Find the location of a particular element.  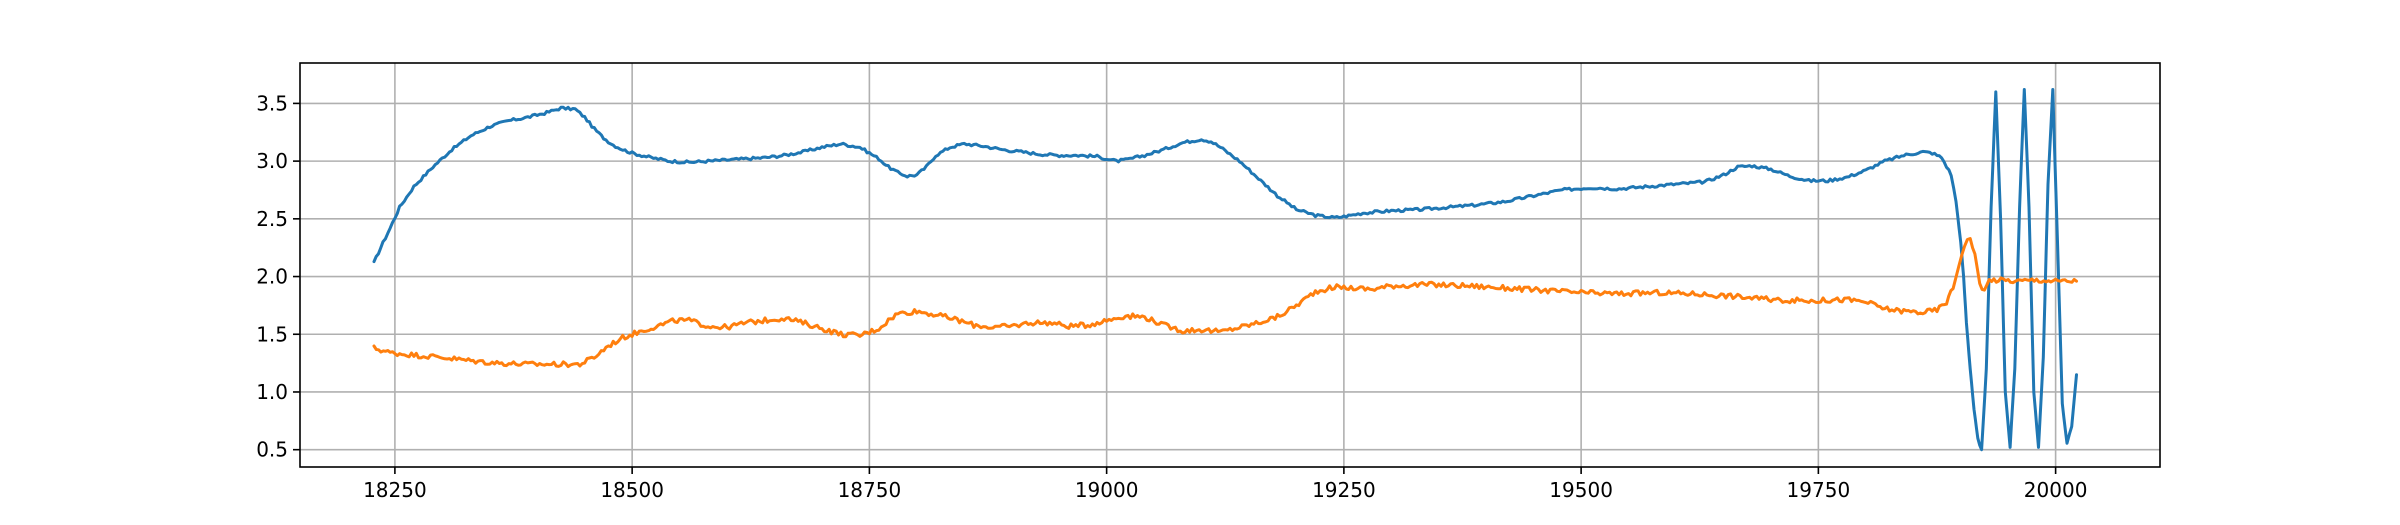

y-tick-label: 1.0 is located at coordinates (272, 392).